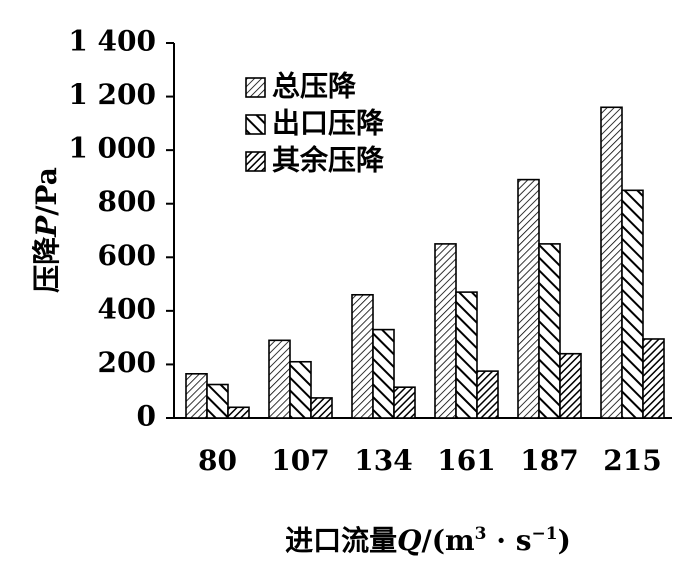  Describe the element at coordinates (549, 460) in the screenshot. I see `x-tick-label: 187` at that location.